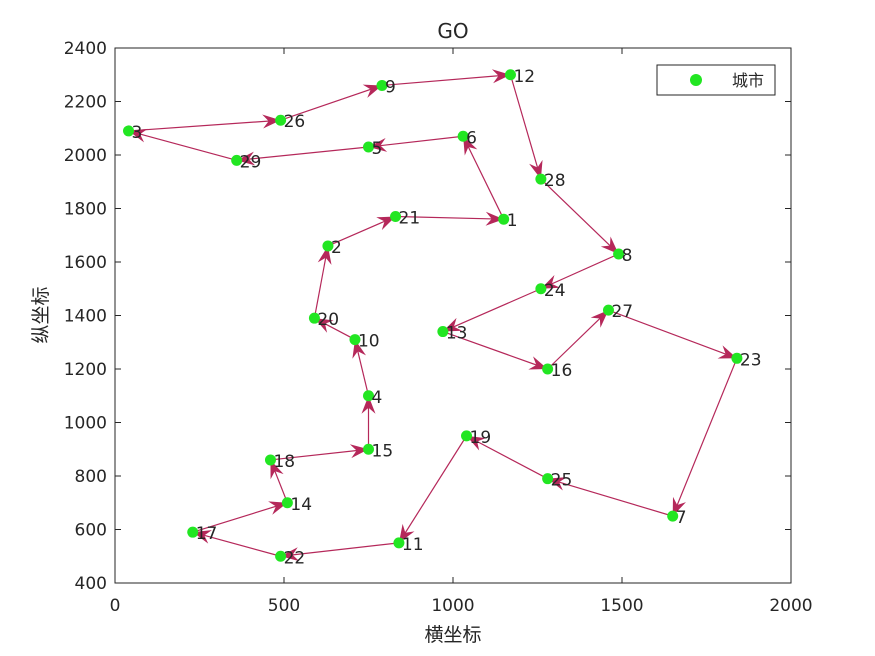 The height and width of the screenshot is (656, 875). Describe the element at coordinates (328, 320) in the screenshot. I see `city-label: 20` at that location.